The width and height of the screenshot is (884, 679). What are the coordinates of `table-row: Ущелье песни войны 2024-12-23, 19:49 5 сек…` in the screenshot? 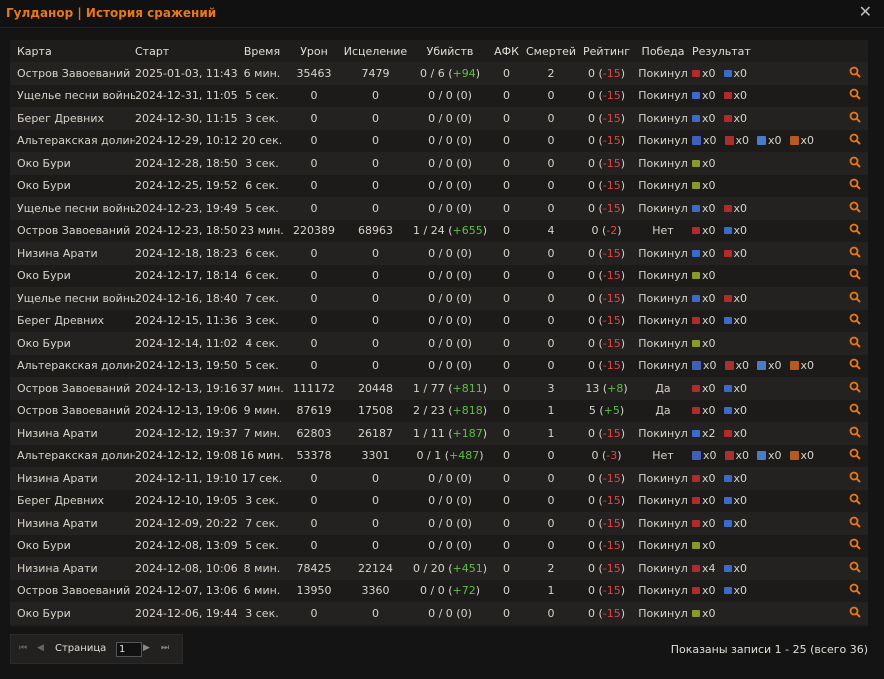 It's located at (439, 208).